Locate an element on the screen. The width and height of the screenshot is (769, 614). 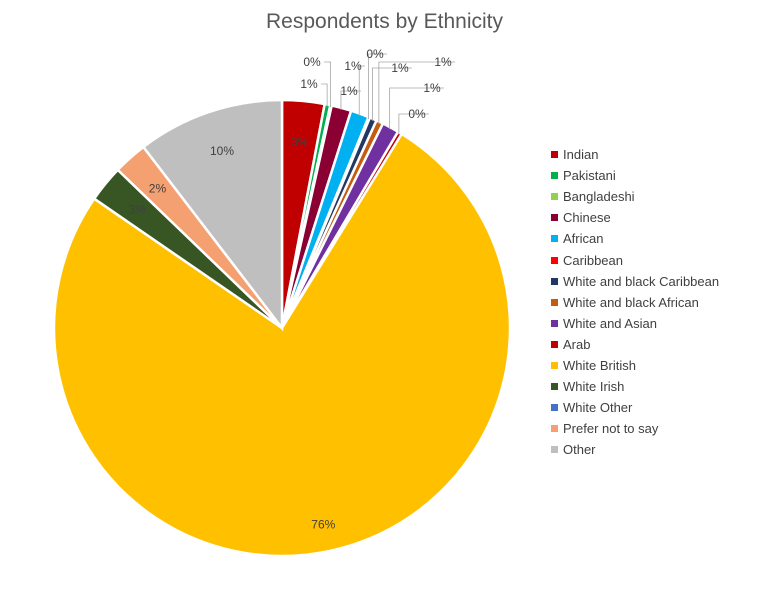
leader-line-bangladeshi is located at coordinates (328, 84).